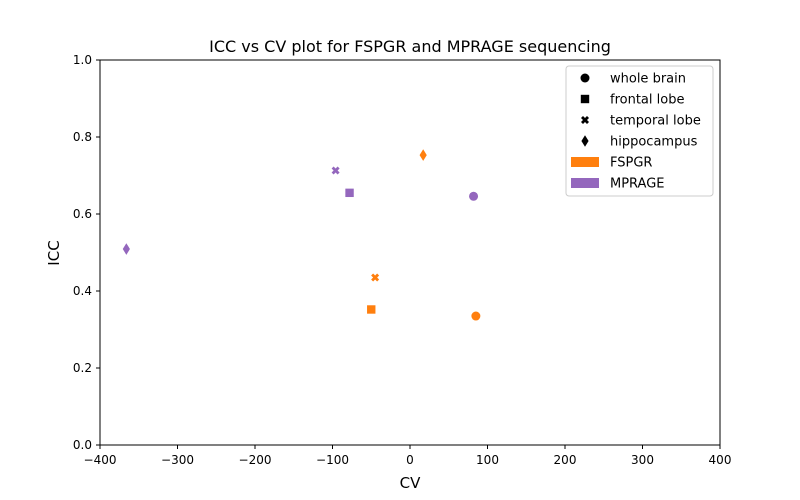 This screenshot has width=800, height=500. I want to click on x-tick-label: −200, so click(255, 460).